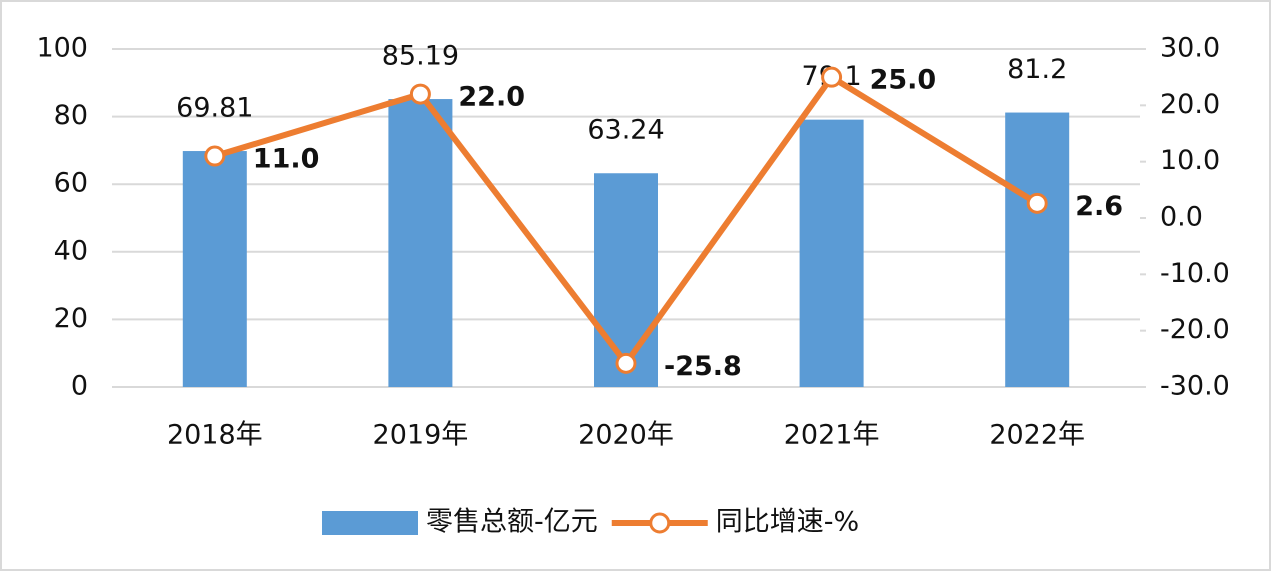 This screenshot has height=571, width=1271. Describe the element at coordinates (491, 97) in the screenshot. I see `line-value-label: 22.0` at that location.